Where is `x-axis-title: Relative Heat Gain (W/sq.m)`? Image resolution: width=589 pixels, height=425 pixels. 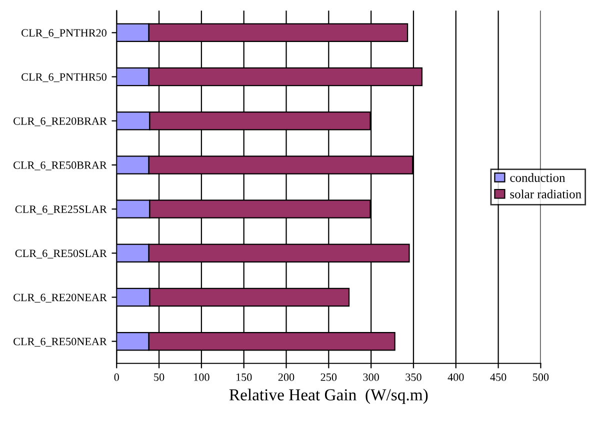
x-axis-title: Relative Heat Gain (W/sq.m) is located at coordinates (328, 396).